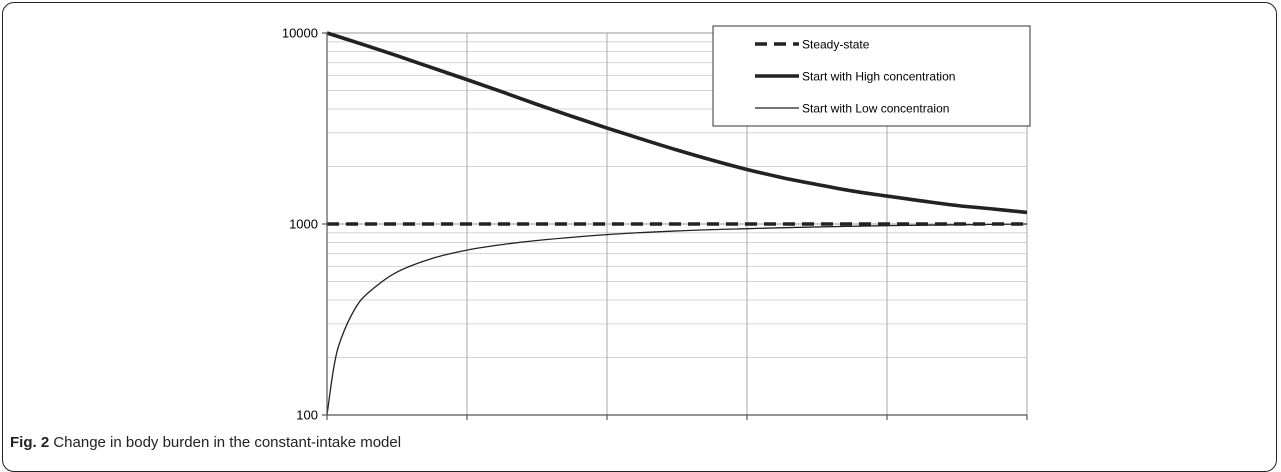  Describe the element at coordinates (307, 415) in the screenshot. I see `y-tick-label: 100` at that location.